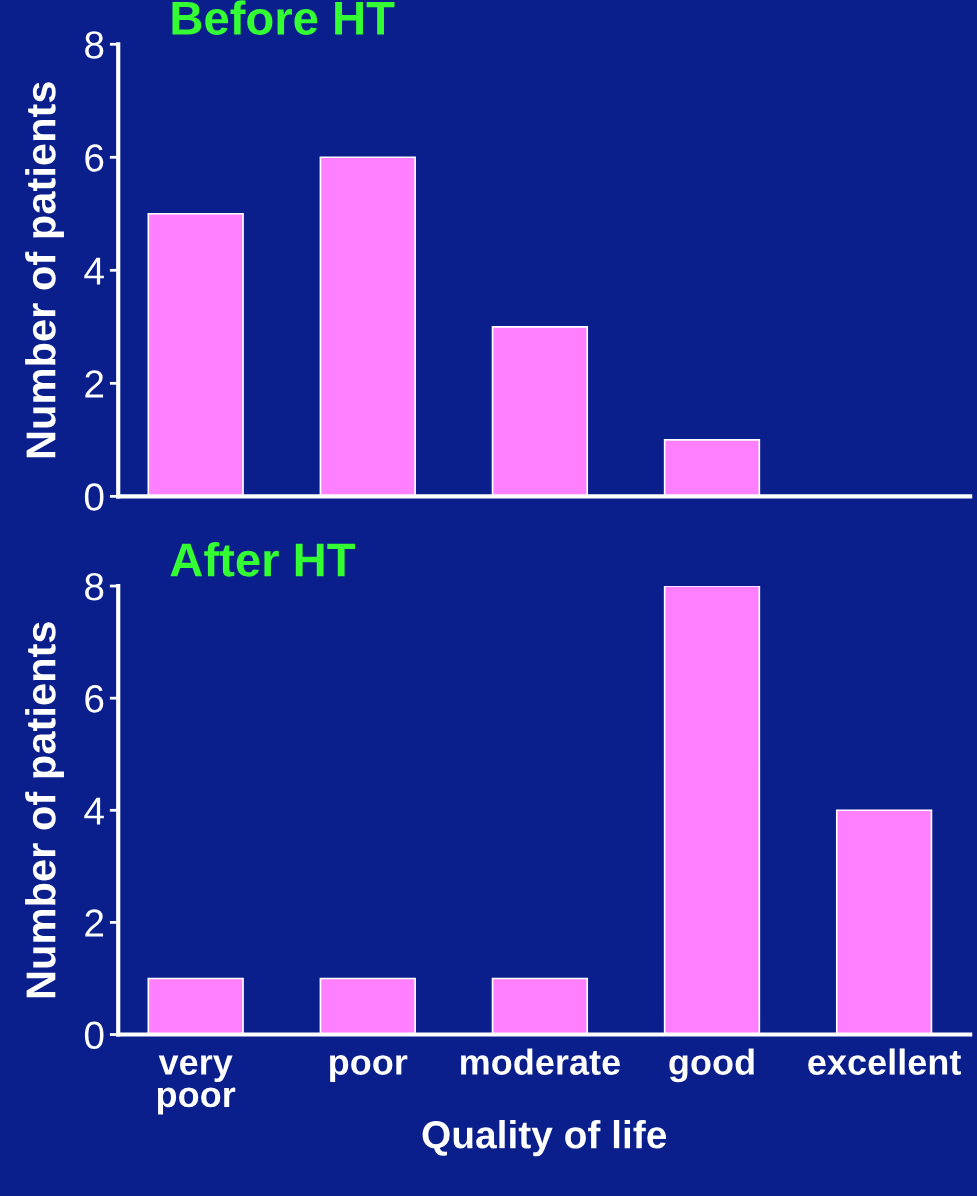 This screenshot has height=1196, width=977. Describe the element at coordinates (884, 1061) in the screenshot. I see `x-tick-label: excellent` at that location.